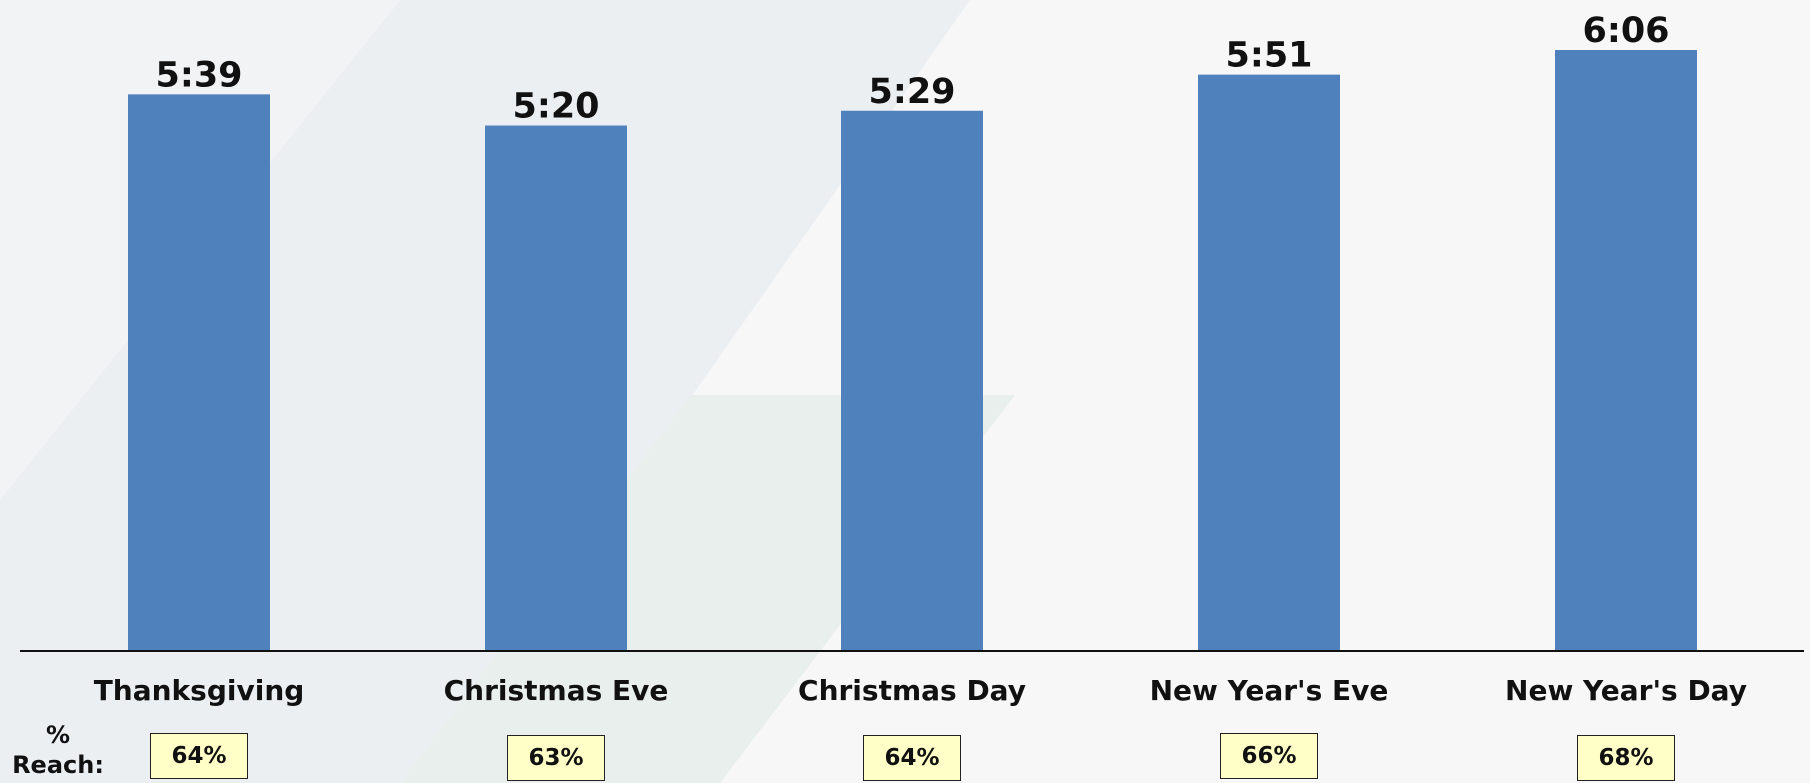 This screenshot has height=783, width=1810. What do you see at coordinates (1269, 690) in the screenshot?
I see `category-label: New Year's Eve` at bounding box center [1269, 690].